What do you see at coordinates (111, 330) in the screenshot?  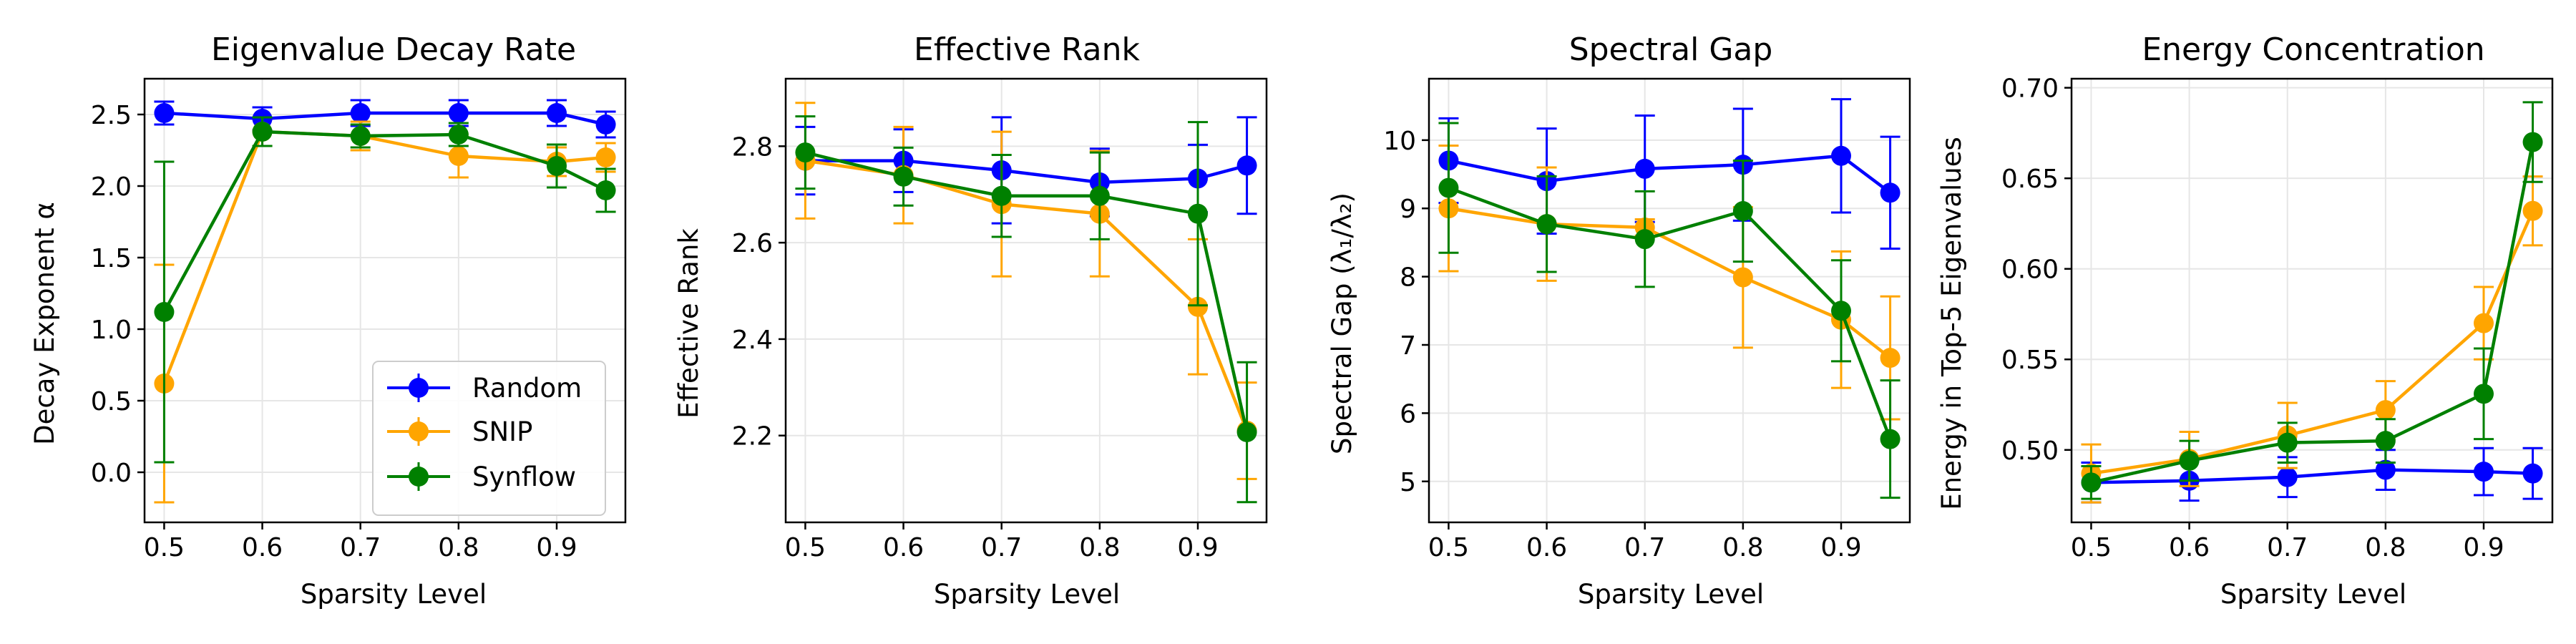 I see `y-tick-label: 1.0` at bounding box center [111, 330].